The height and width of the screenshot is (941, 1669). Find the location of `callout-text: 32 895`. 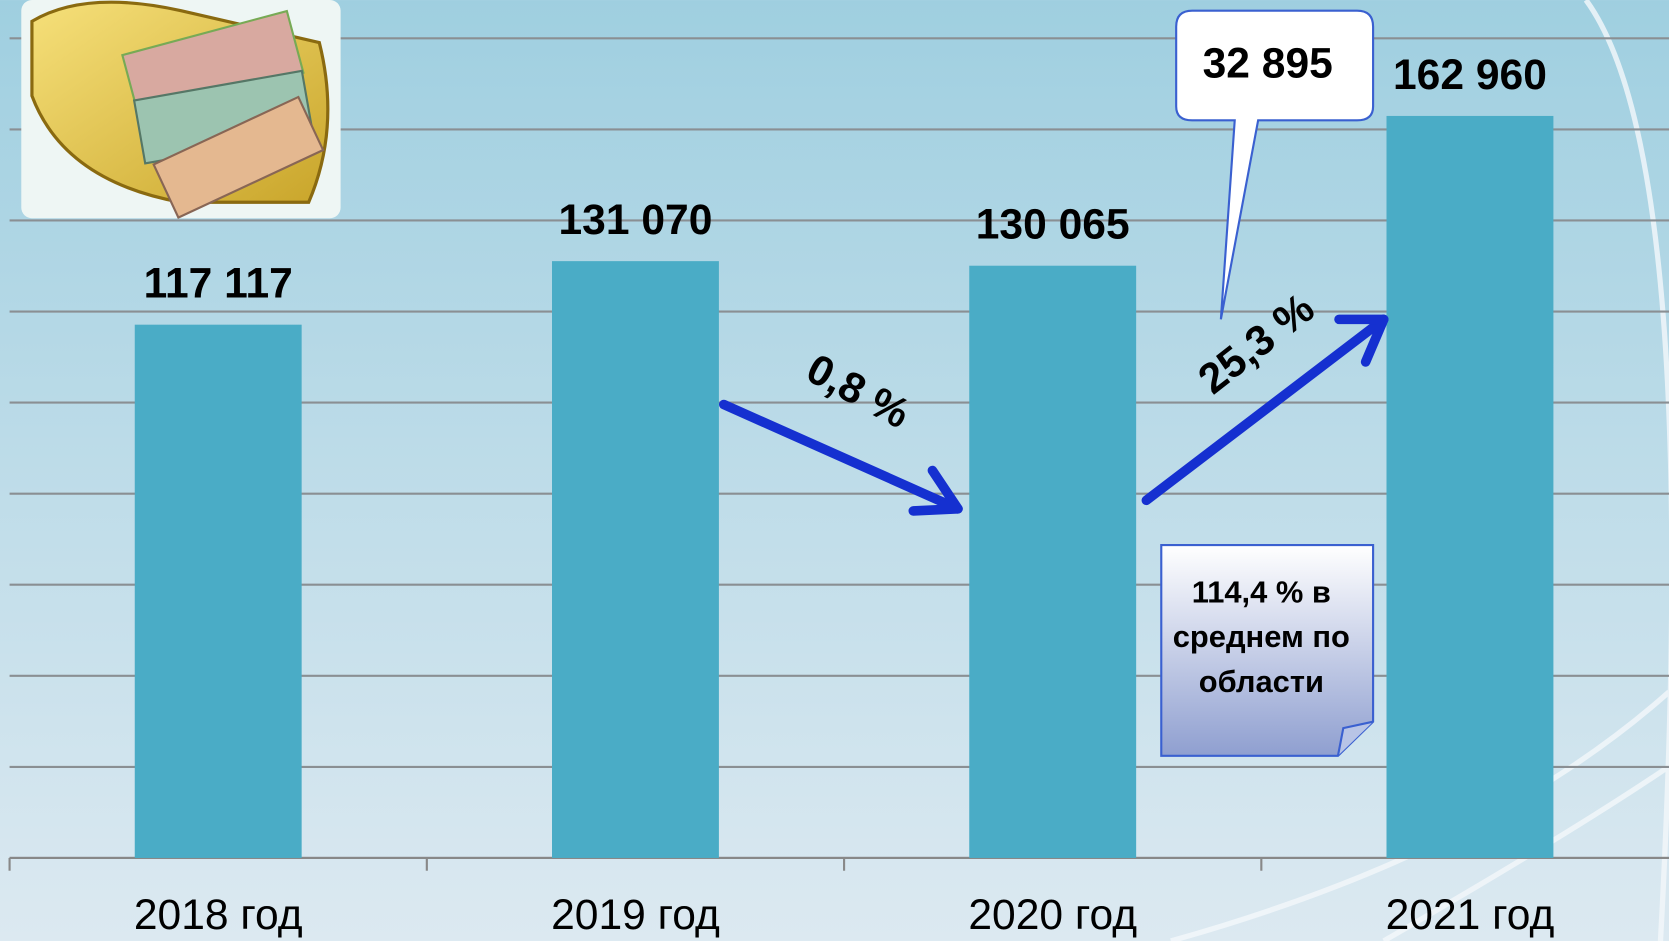

callout-text: 32 895 is located at coordinates (1268, 63).